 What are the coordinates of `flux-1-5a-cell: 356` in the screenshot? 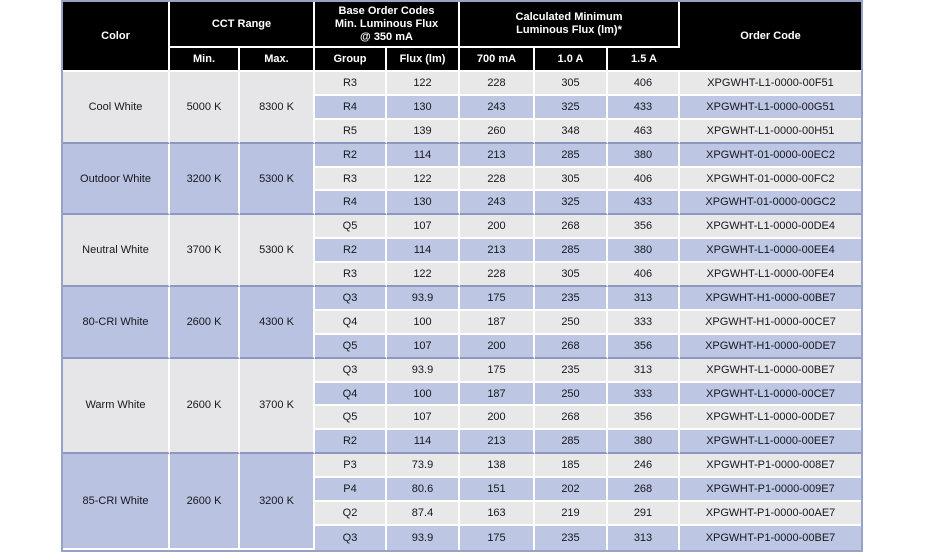 It's located at (644, 346).